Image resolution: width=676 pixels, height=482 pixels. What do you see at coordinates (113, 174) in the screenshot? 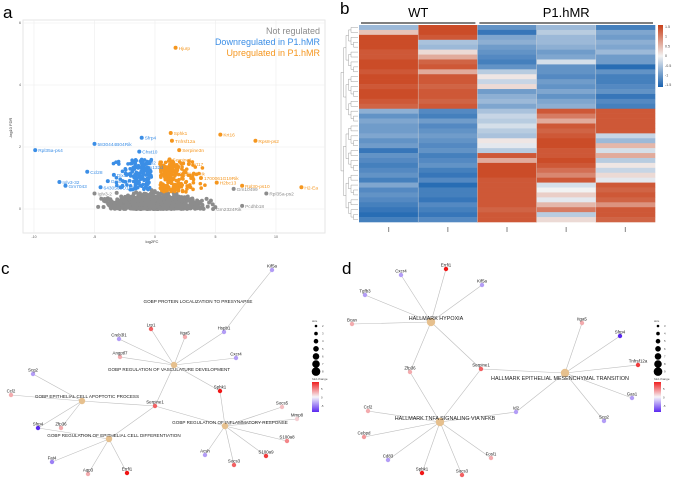
I see `point-Dlx5` at bounding box center [113, 174].